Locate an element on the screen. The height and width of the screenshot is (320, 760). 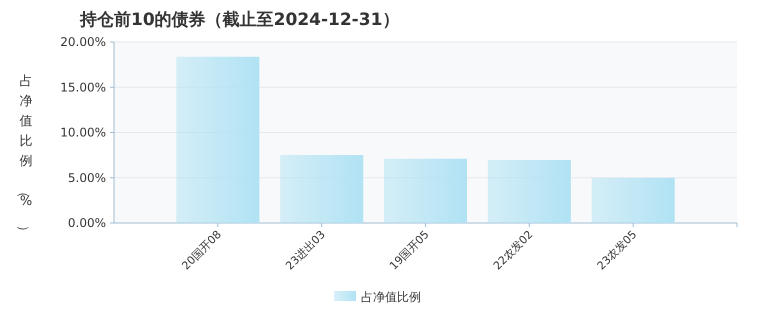
x-tick-label: 23农发05 is located at coordinates (617, 250).